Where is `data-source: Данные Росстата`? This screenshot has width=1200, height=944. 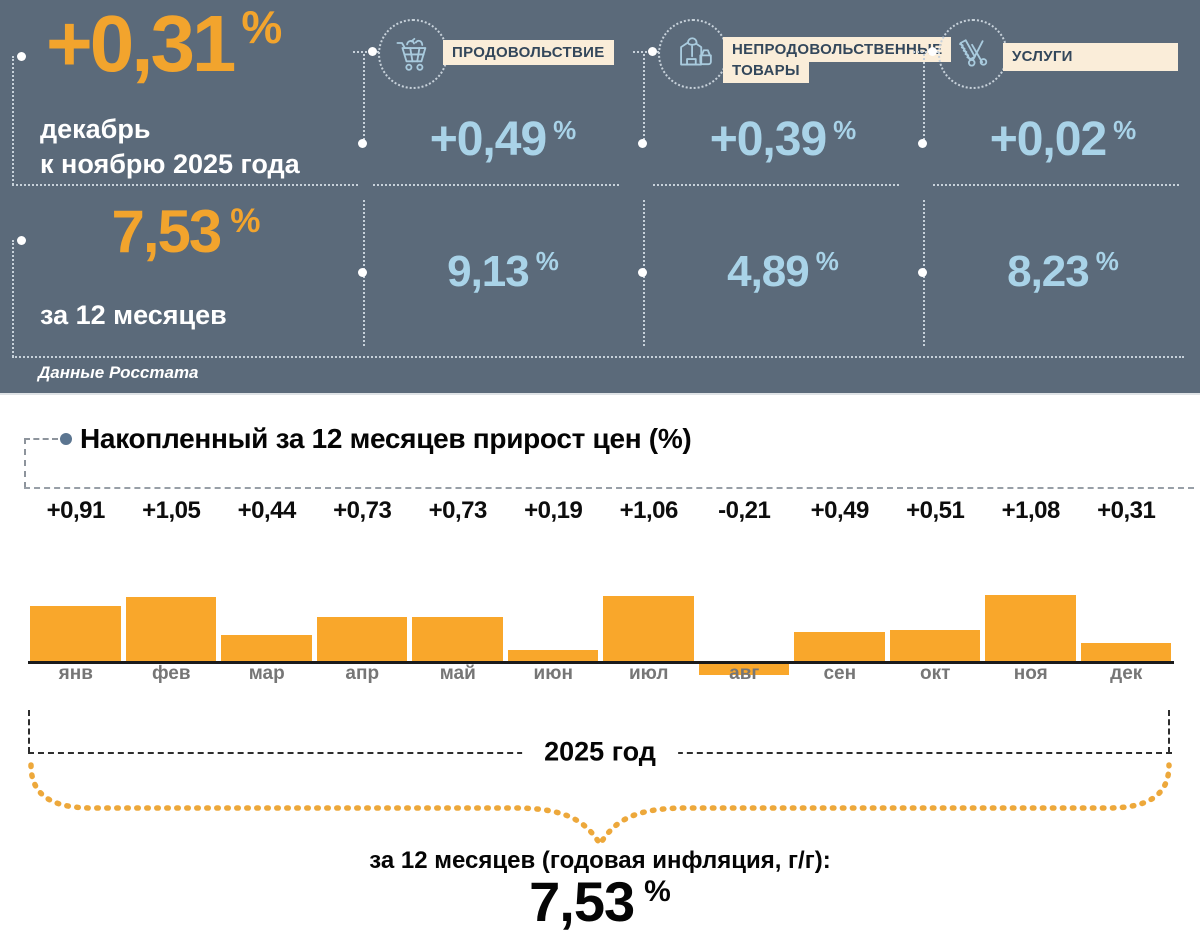
data-source: Данные Росстата is located at coordinates (118, 372).